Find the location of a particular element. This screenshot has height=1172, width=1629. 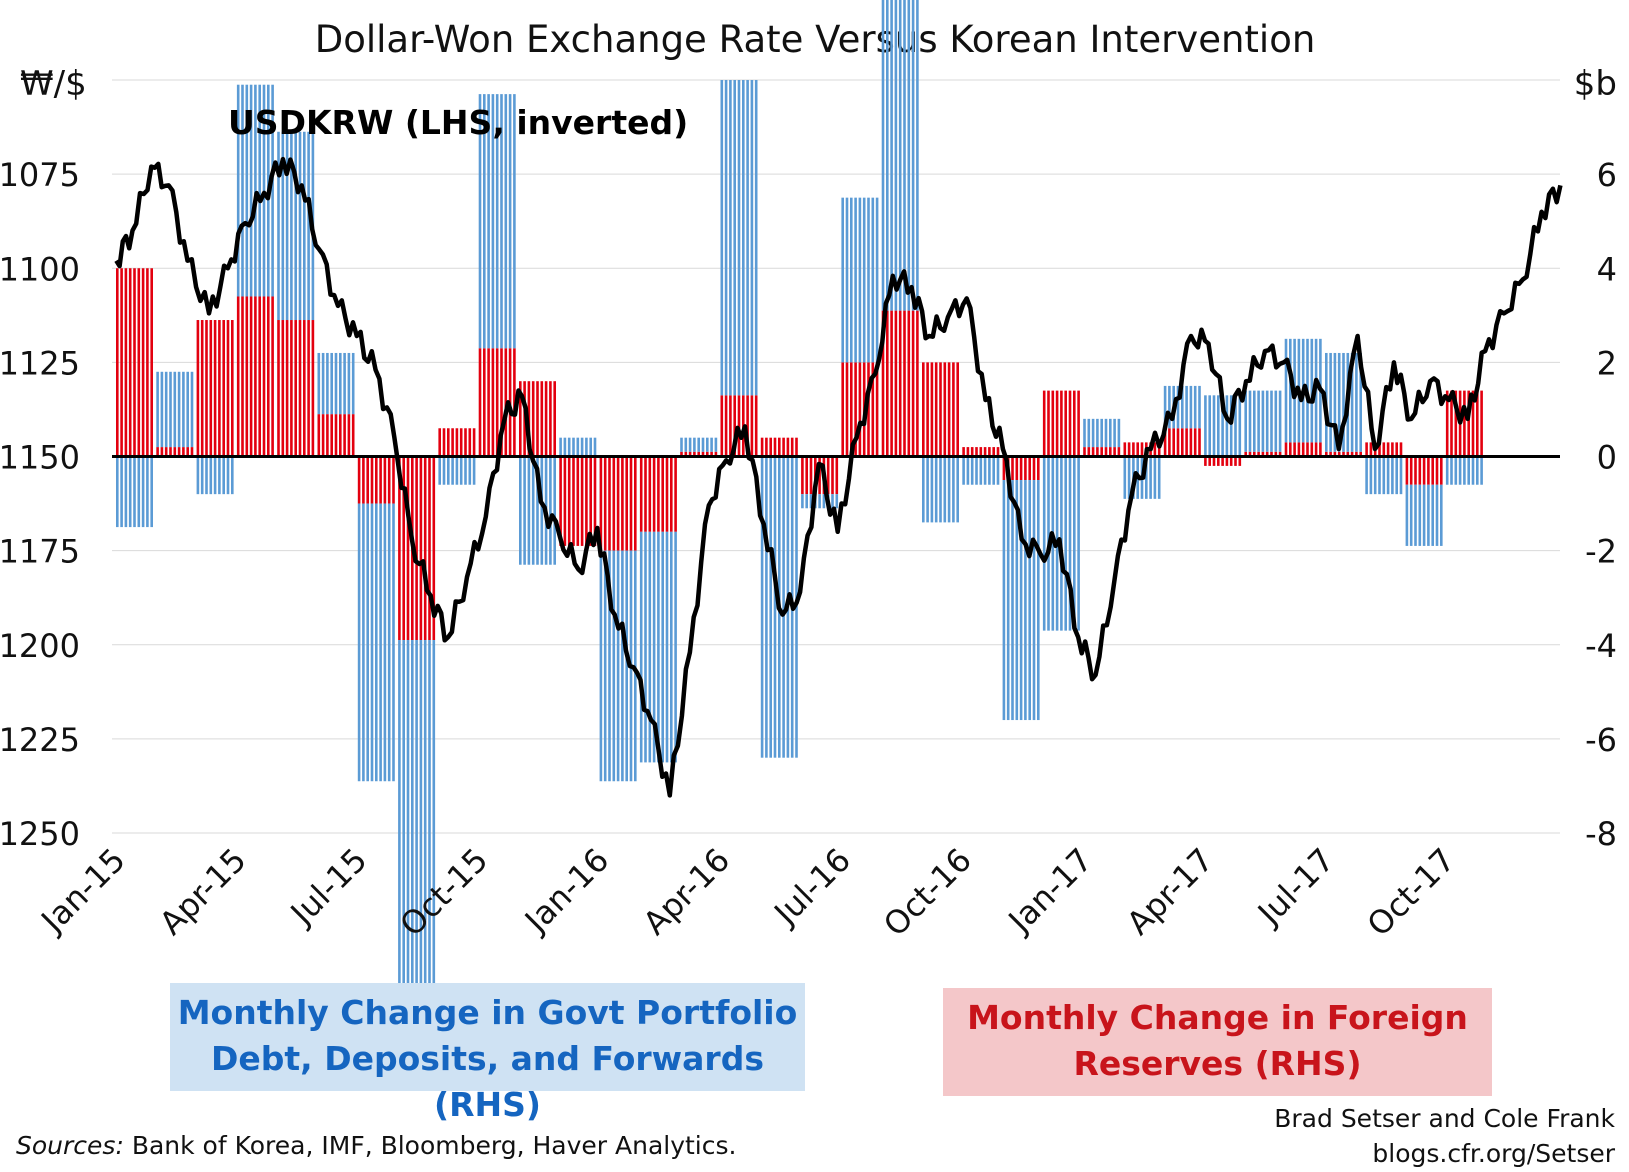

x-tick-label: Jan-15 is located at coordinates (83, 891).